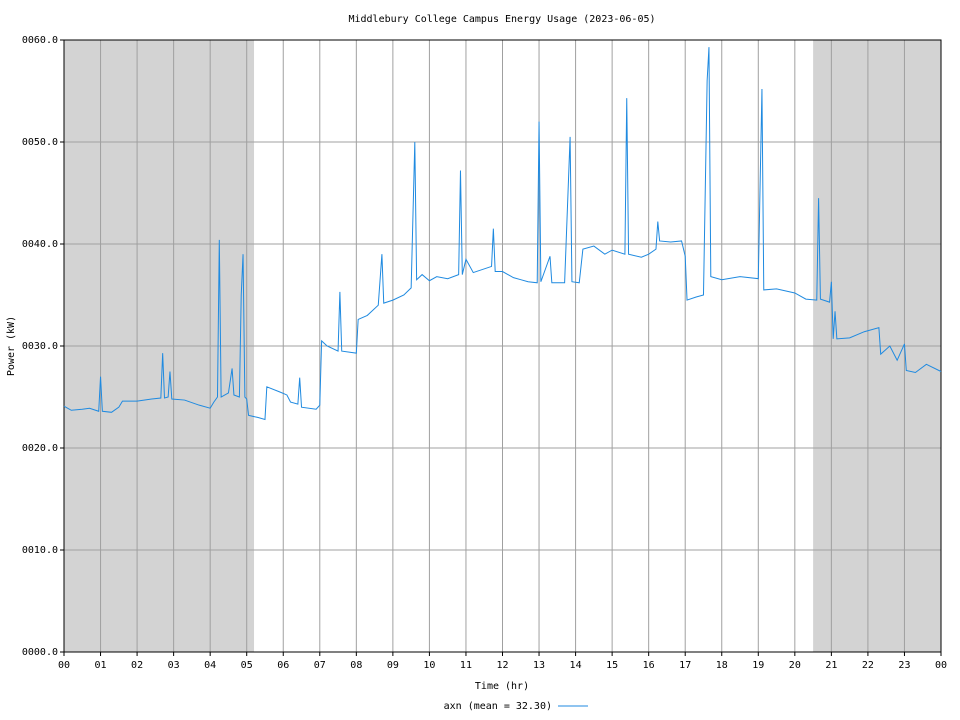  I want to click on y-tick-label: 0040.0, so click(40, 244).